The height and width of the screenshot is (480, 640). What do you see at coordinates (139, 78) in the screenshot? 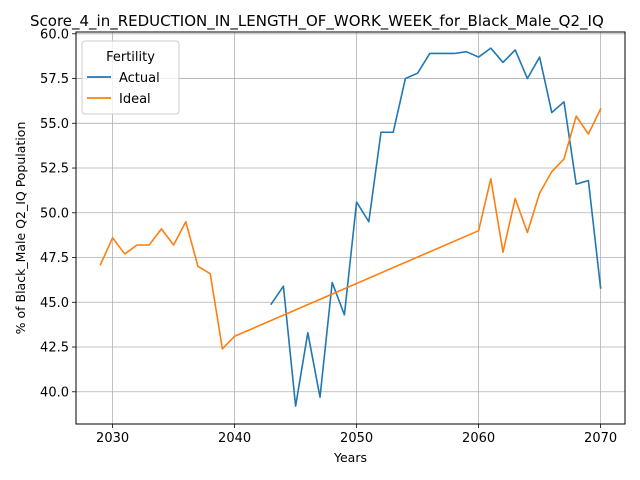
I see `legend-label-actual: Actual` at bounding box center [139, 78].